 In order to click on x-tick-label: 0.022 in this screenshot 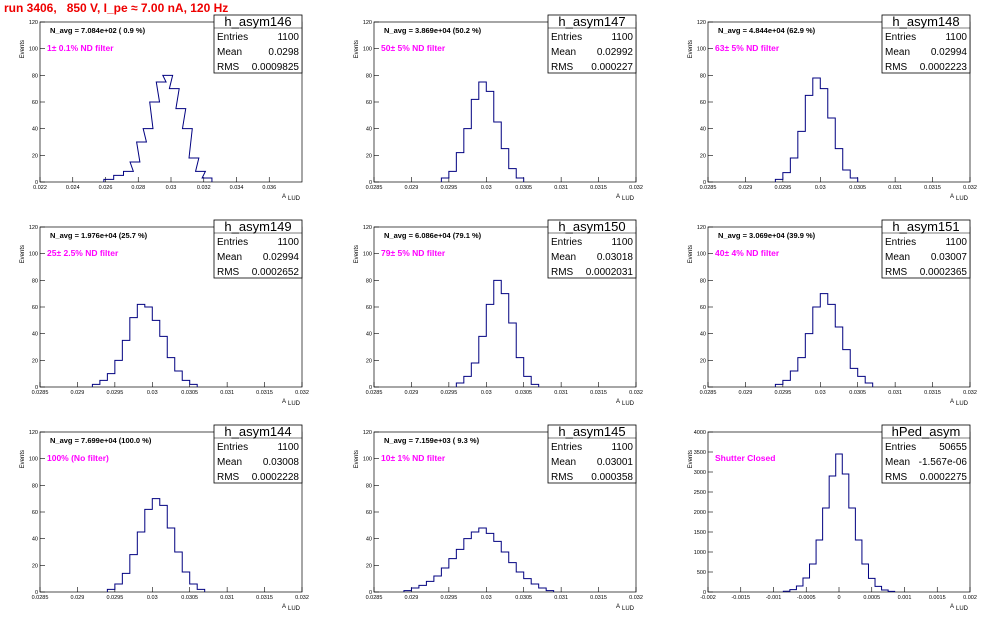, I will do `click(40, 188)`.